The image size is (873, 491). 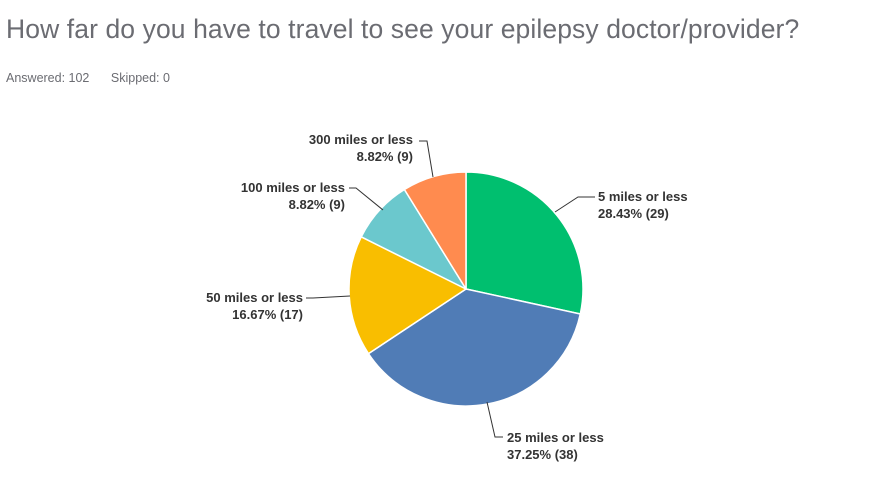 I want to click on leader-line-25-miles-or-less, so click(x=494, y=419).